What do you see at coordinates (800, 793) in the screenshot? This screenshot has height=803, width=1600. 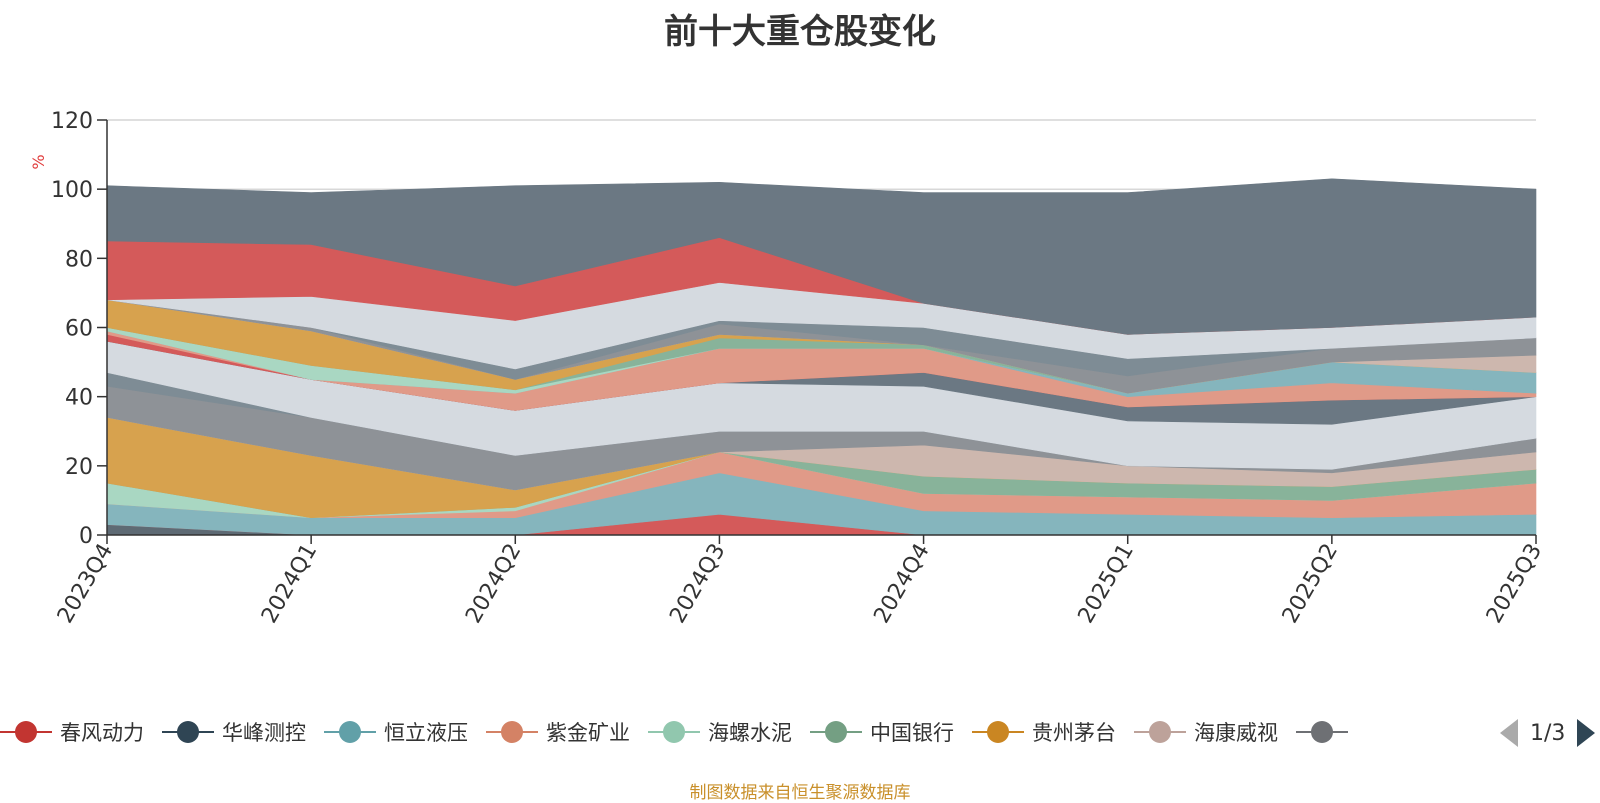 I see `source-note: 制图数据来自恒生聚源数据库` at bounding box center [800, 793].